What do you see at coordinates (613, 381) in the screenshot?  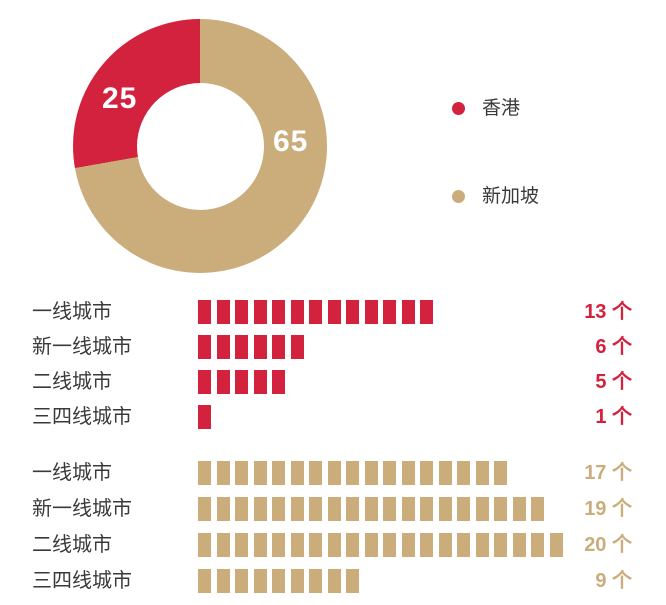 I see `bar-row-value: 5 个` at bounding box center [613, 381].